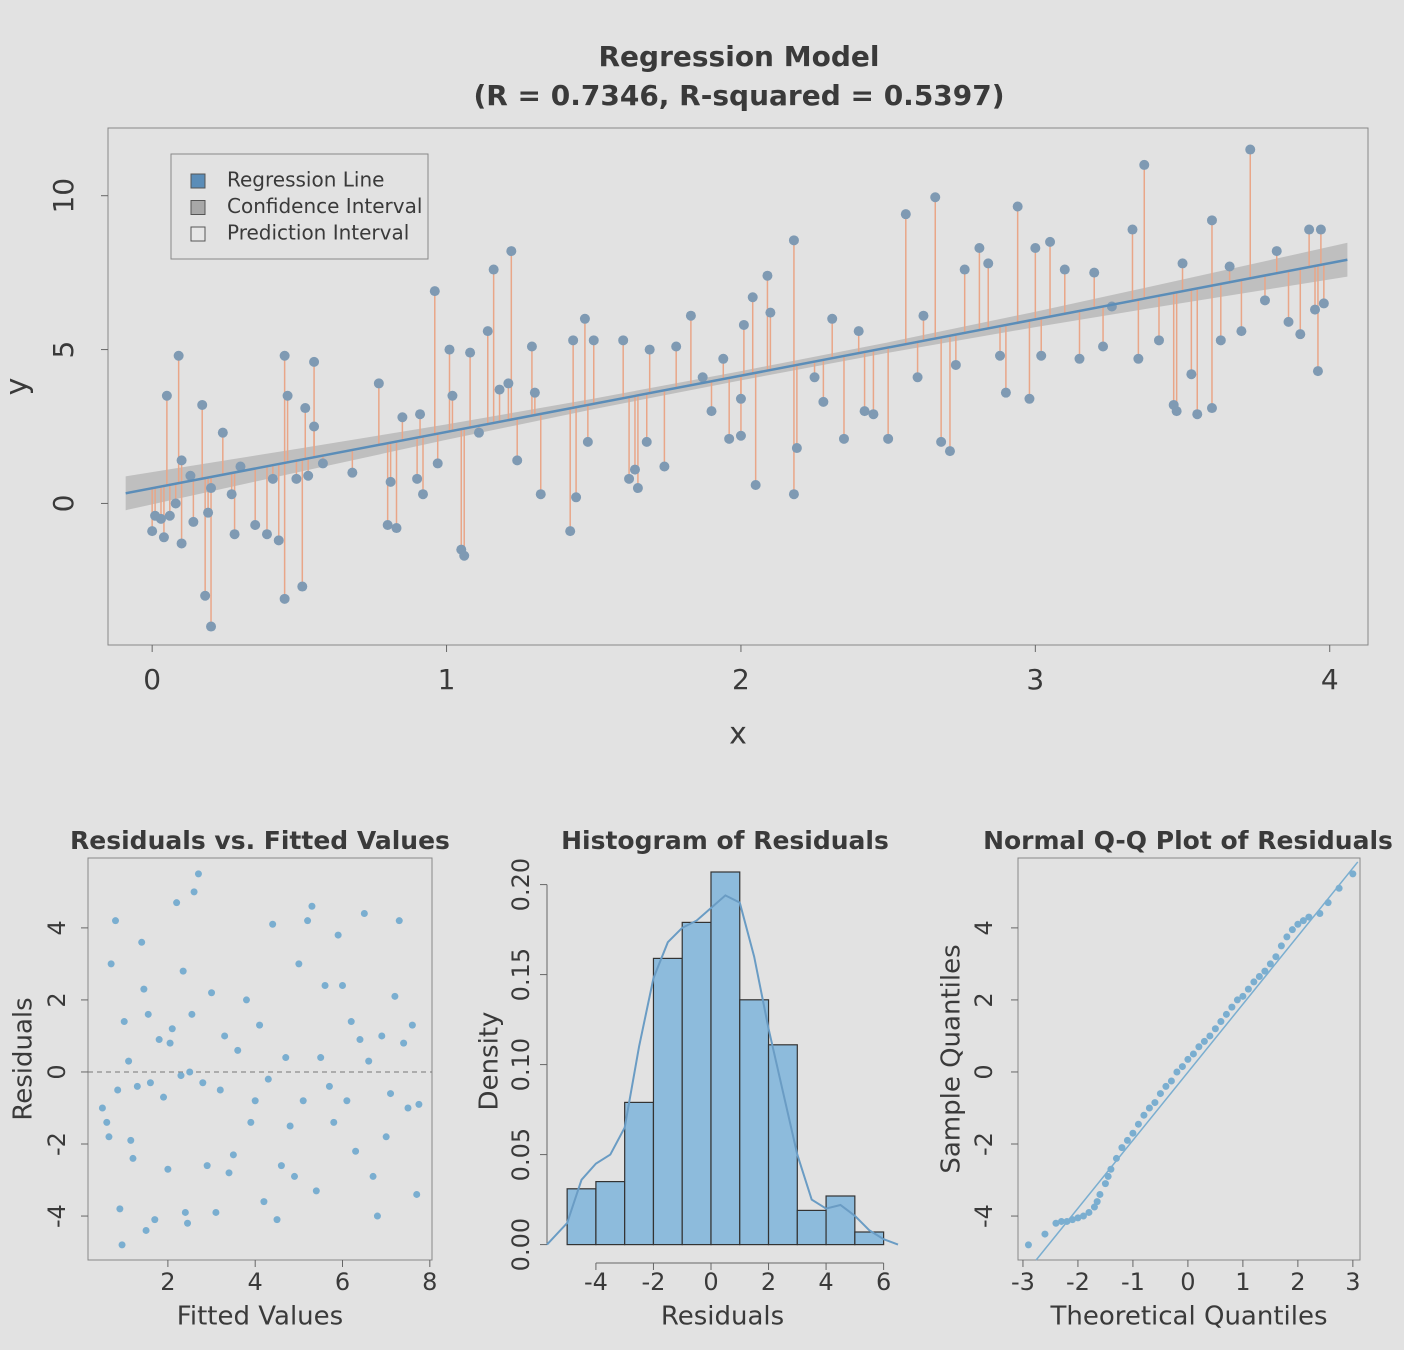 Image resolution: width=1404 pixels, height=1350 pixels. What do you see at coordinates (324, 206) in the screenshot?
I see `legend-label: Confidence Interval` at bounding box center [324, 206].